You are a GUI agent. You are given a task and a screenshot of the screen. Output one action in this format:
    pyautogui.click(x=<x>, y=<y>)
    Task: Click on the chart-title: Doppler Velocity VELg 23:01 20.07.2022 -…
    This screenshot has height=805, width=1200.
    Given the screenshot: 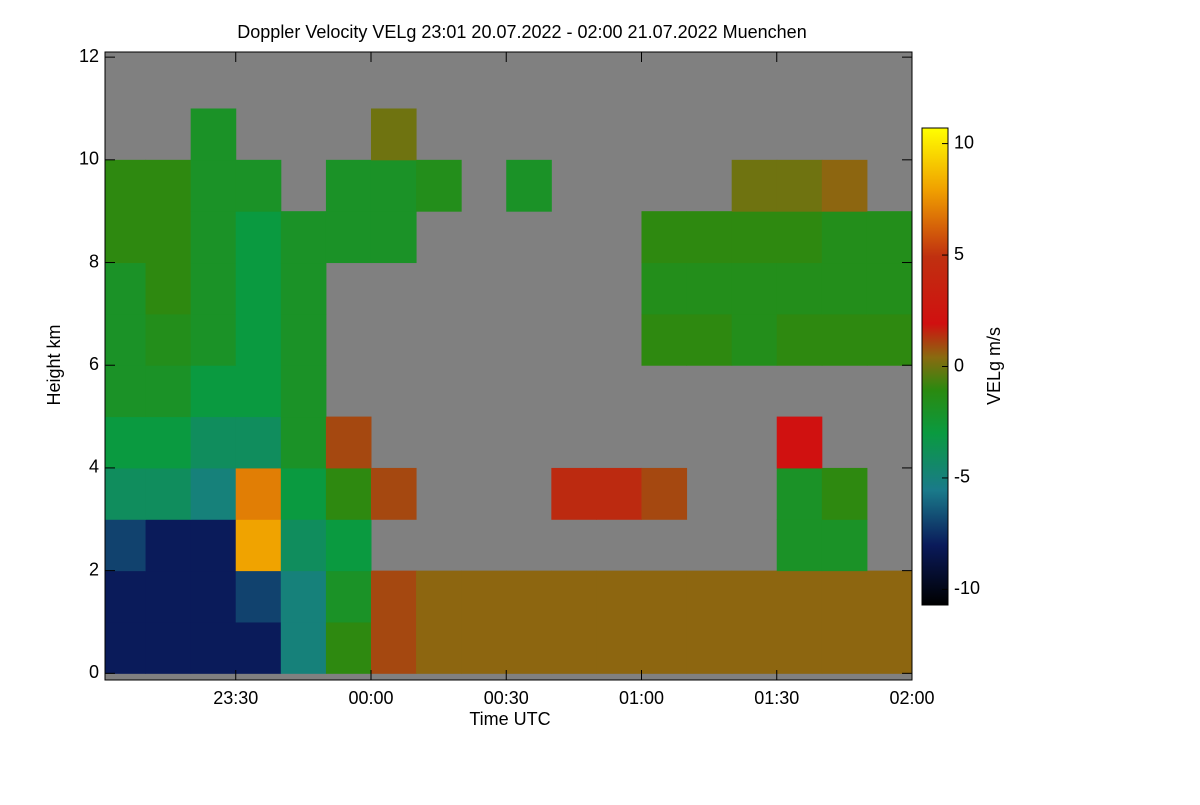 What is the action you would take?
    pyautogui.click(x=521, y=32)
    